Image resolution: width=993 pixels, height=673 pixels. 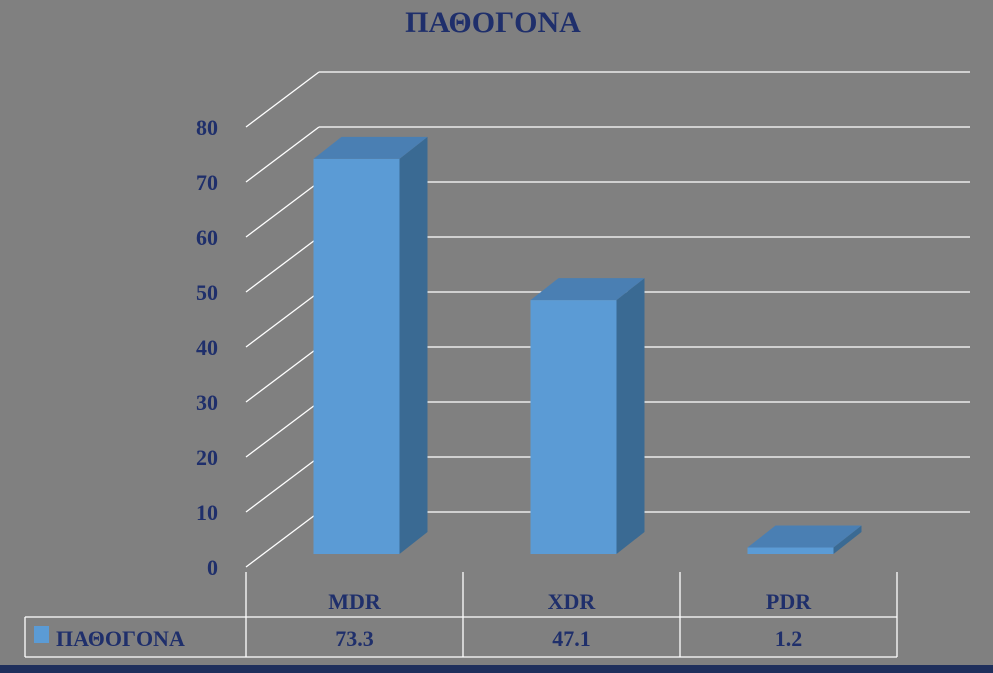 What do you see at coordinates (354, 638) in the screenshot?
I see `data-label: 73.3` at bounding box center [354, 638].